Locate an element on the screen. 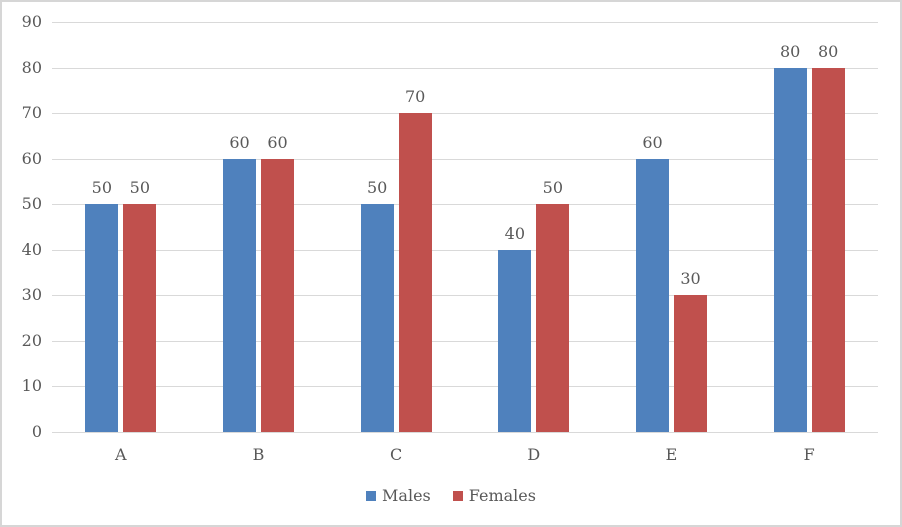 The image size is (902, 527). y-tick-label: 20 is located at coordinates (31, 340).